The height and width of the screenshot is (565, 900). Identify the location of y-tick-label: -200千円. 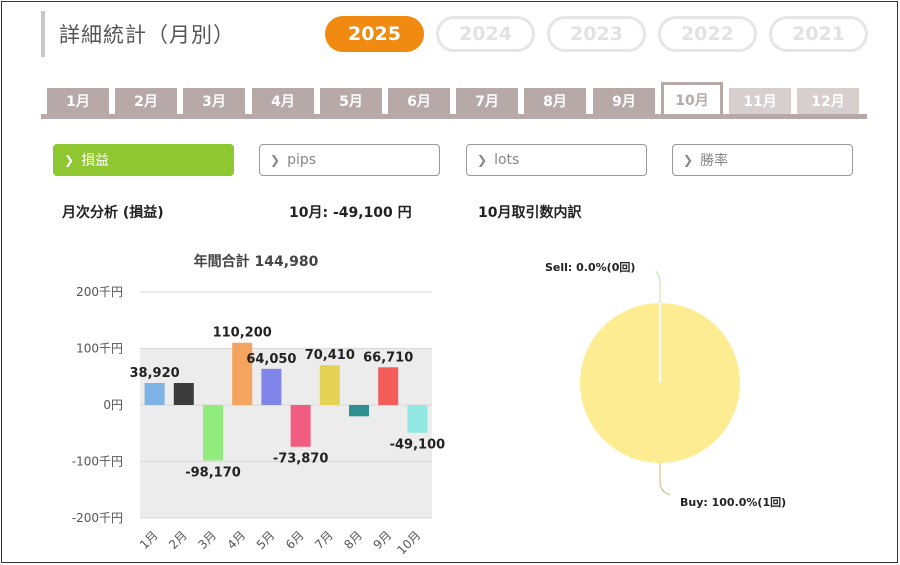
(97, 518).